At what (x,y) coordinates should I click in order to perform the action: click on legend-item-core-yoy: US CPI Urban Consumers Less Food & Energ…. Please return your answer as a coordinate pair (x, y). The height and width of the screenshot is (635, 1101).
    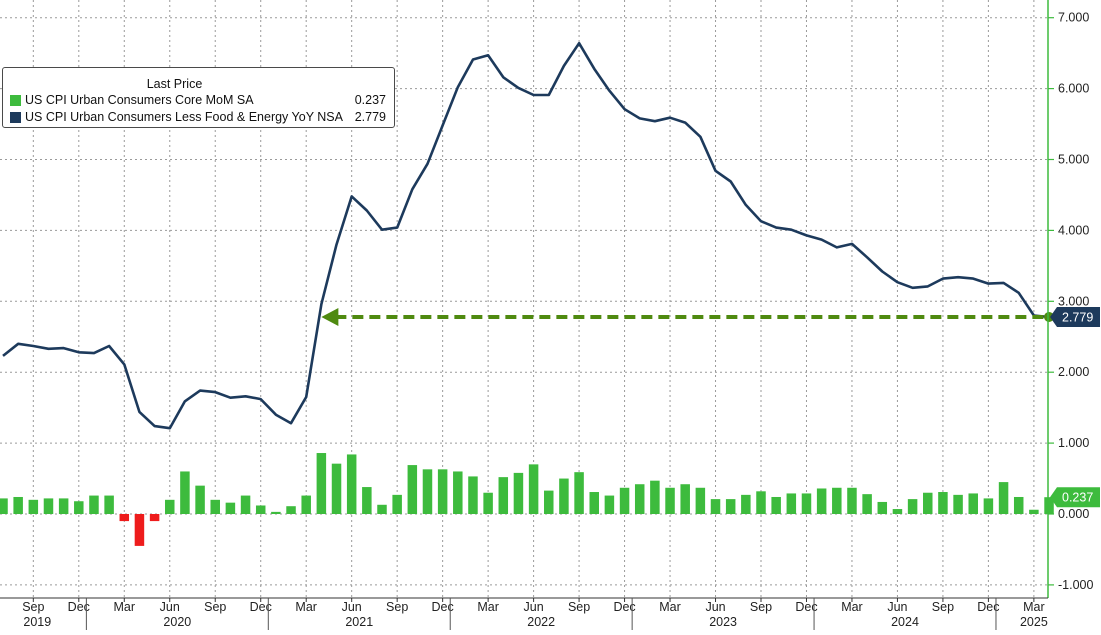
    Looking at the image, I should click on (198, 117).